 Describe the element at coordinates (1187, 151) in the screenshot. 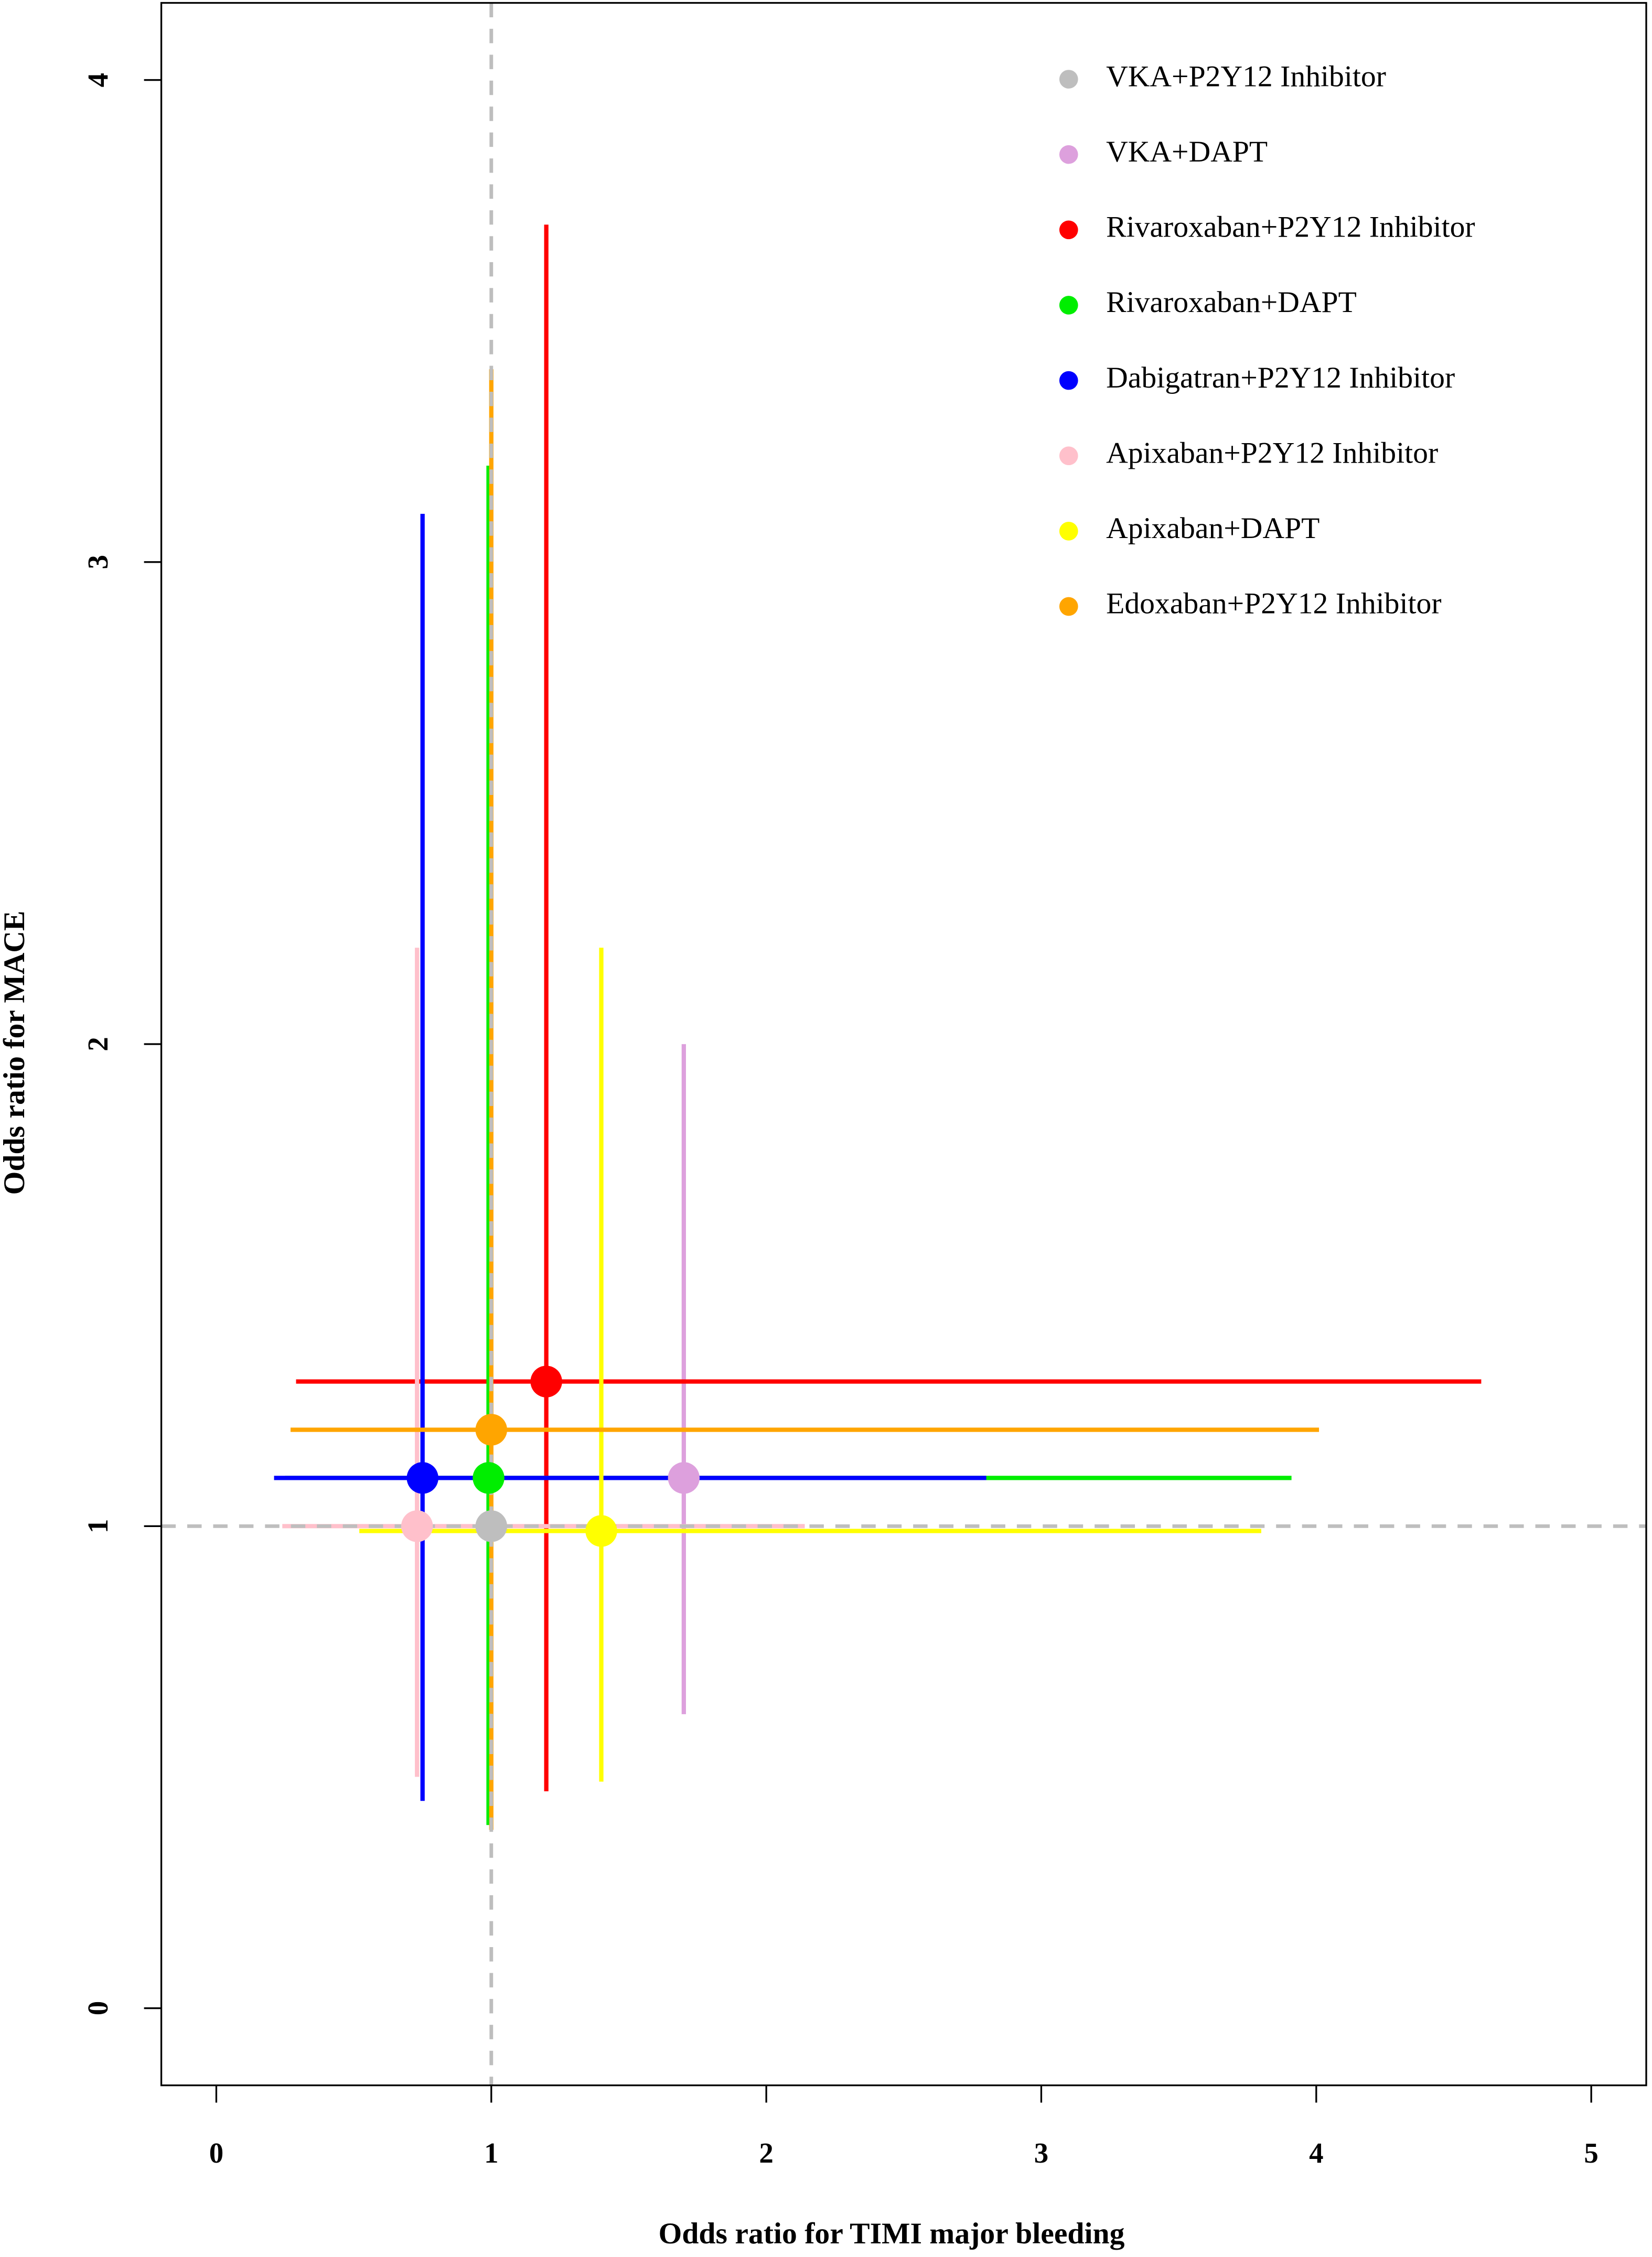

I see `legend-label: VKA+DAPT` at that location.